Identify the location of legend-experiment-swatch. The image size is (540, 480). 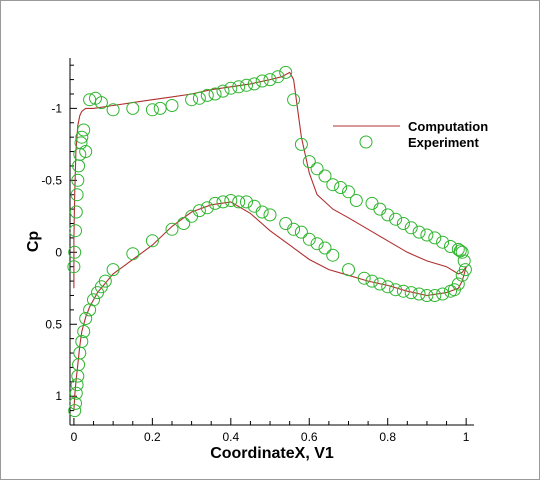
(366, 142).